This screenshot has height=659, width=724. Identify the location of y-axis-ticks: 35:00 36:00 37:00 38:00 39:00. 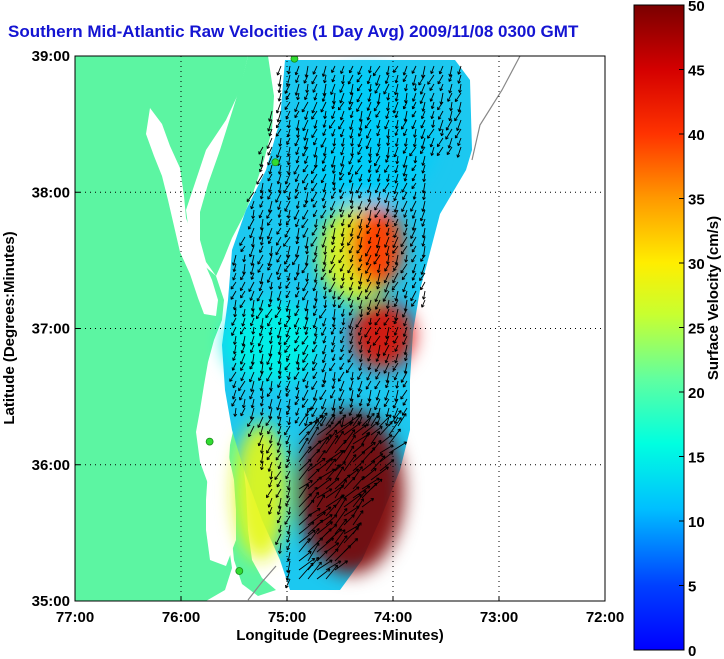
(56, 329).